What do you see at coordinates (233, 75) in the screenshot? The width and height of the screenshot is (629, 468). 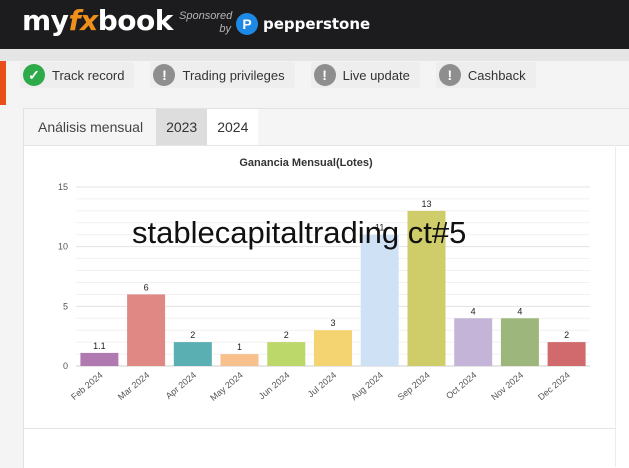 I see `badge-label: Trading privileges` at bounding box center [233, 75].